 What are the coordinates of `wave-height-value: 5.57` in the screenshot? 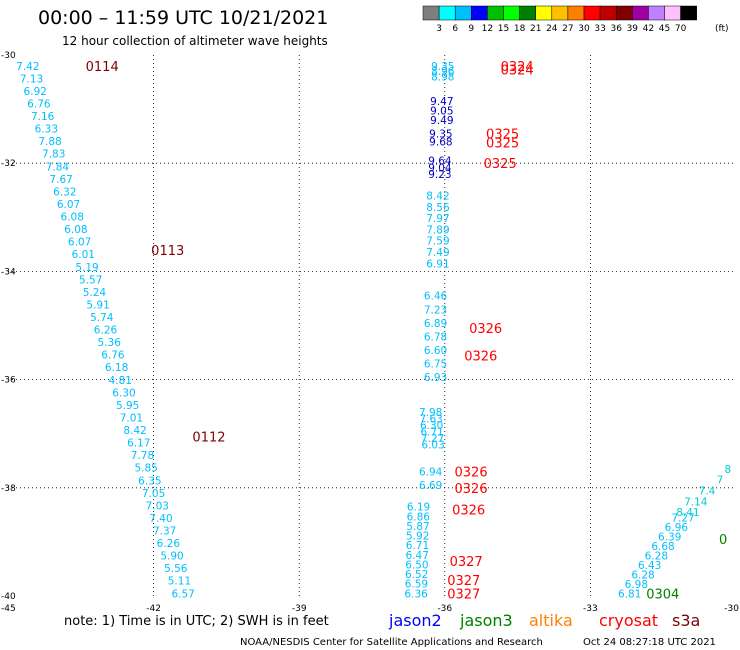 It's located at (90, 280).